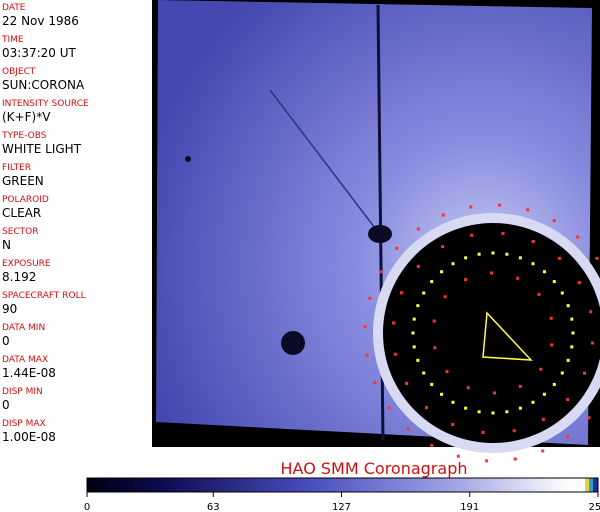 This screenshot has height=512, width=600. I want to click on field-value: 03:37:20 UT, so click(39, 53).